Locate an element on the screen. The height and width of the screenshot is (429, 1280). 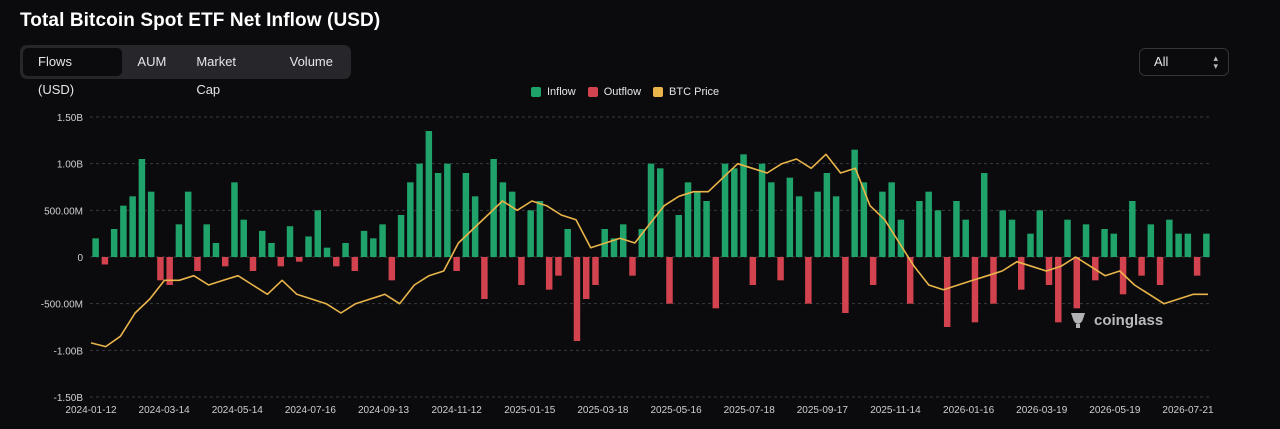
coinglass-logo-icon is located at coordinates (1078, 320).